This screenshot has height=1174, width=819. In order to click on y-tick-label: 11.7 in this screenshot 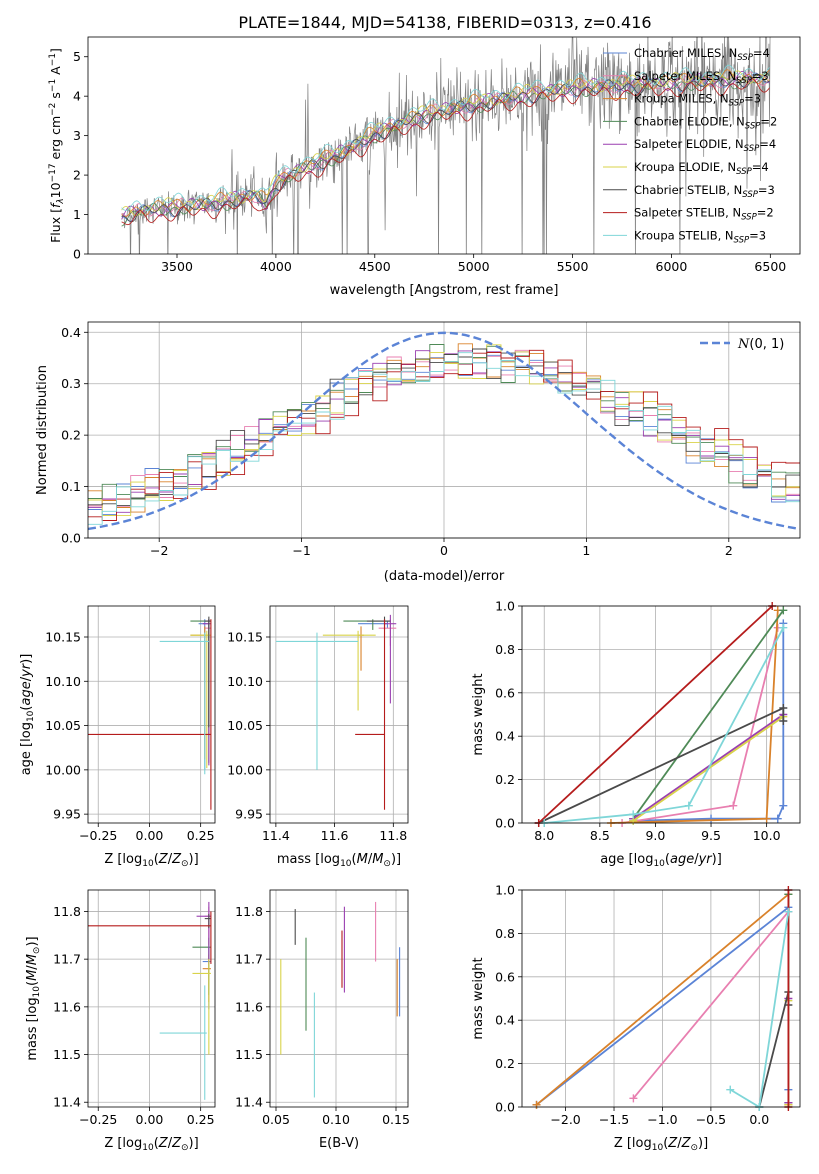, I will do `click(249, 959)`.